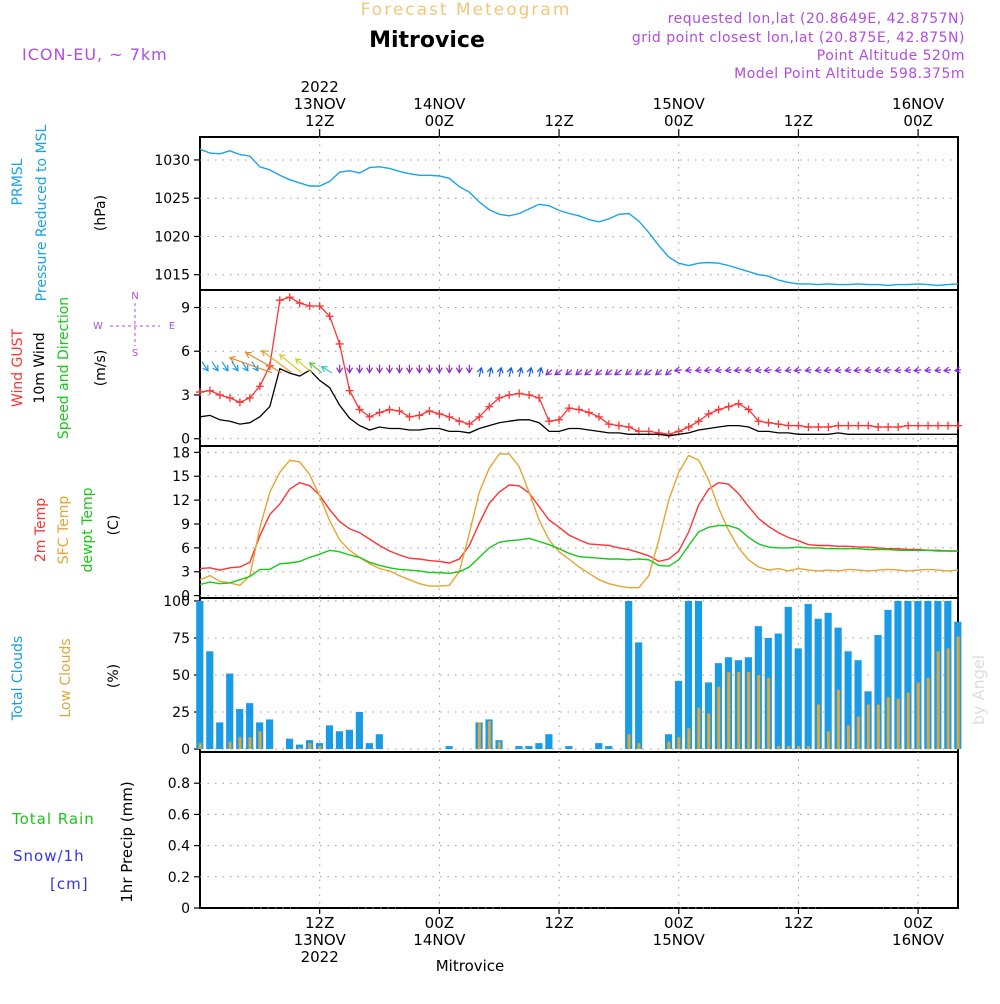 Image resolution: width=1000 pixels, height=1004 pixels. I want to click on compass-south: S, so click(135, 353).